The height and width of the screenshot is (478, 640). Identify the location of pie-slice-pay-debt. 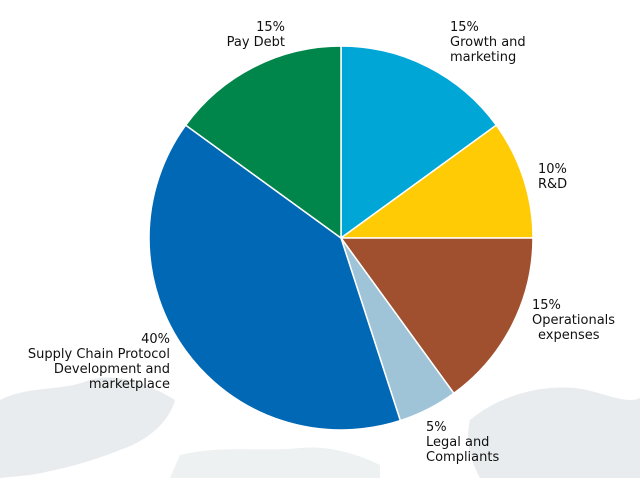
(263, 142).